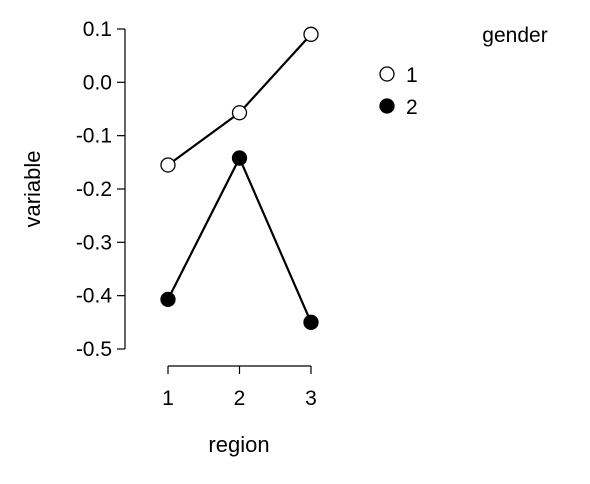 The image size is (590, 484). I want to click on series-2-line, so click(240, 239).